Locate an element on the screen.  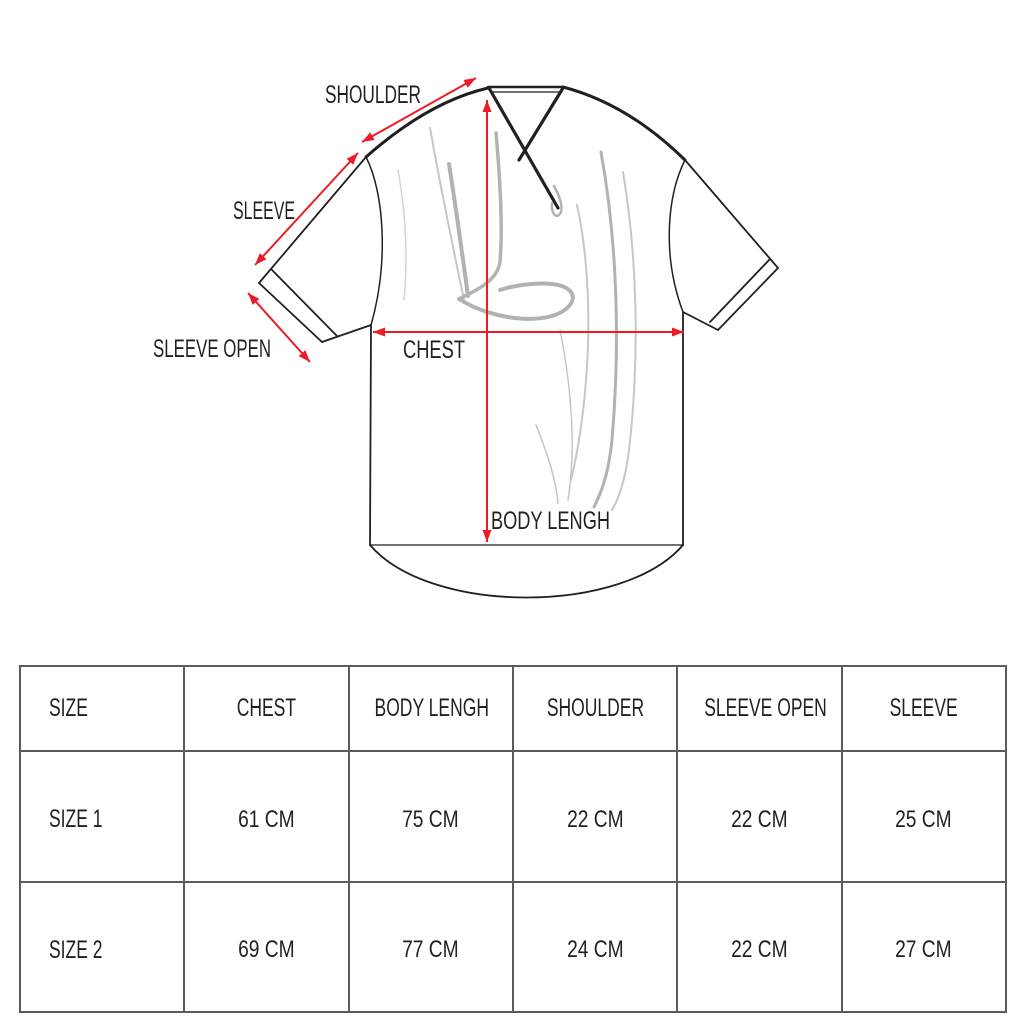
header-sleeve-open: SLEEVE OPEN is located at coordinates (759, 708).